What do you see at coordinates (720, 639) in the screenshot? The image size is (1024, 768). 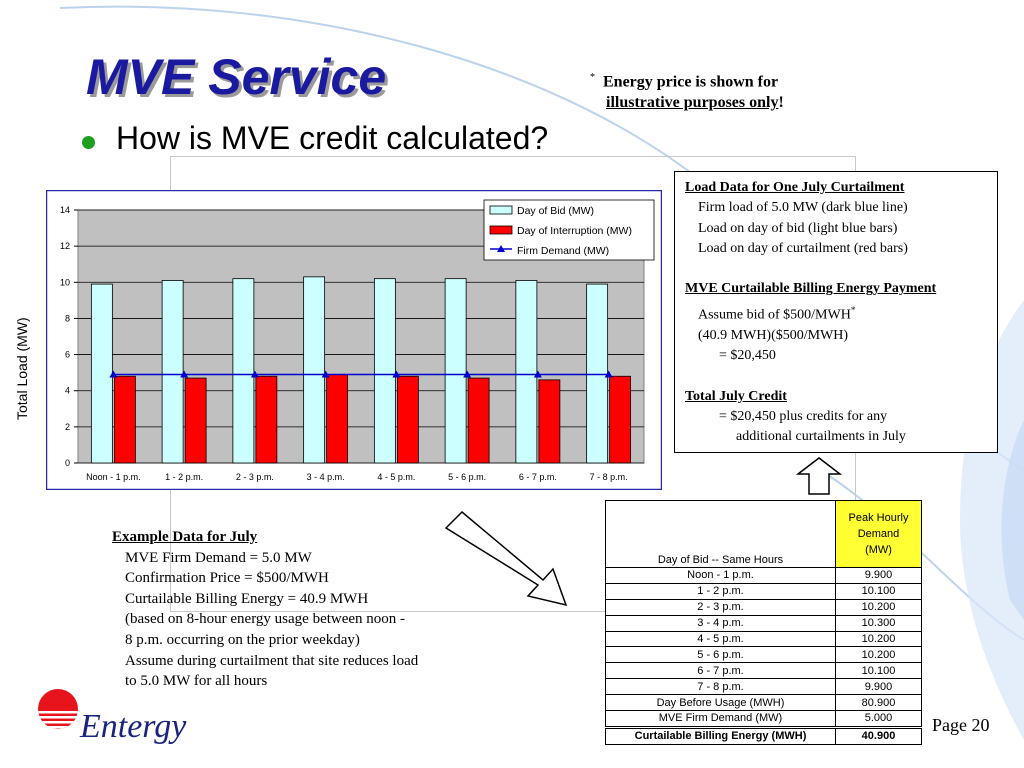 I see `row-label: 4 - 5 p.m.` at bounding box center [720, 639].